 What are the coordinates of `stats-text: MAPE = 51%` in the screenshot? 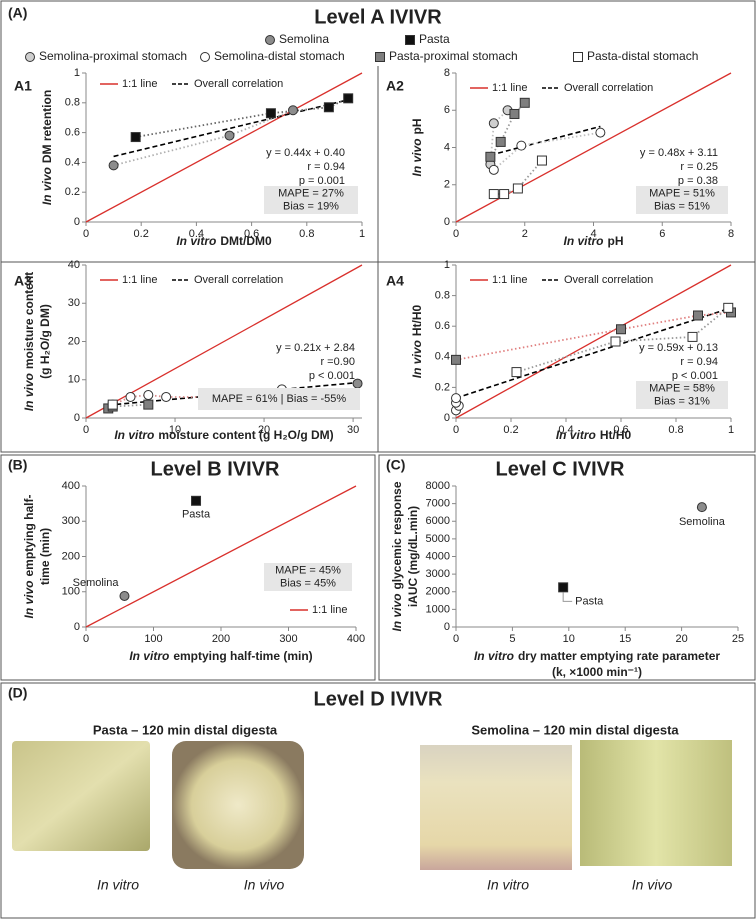 It's located at (682, 193).